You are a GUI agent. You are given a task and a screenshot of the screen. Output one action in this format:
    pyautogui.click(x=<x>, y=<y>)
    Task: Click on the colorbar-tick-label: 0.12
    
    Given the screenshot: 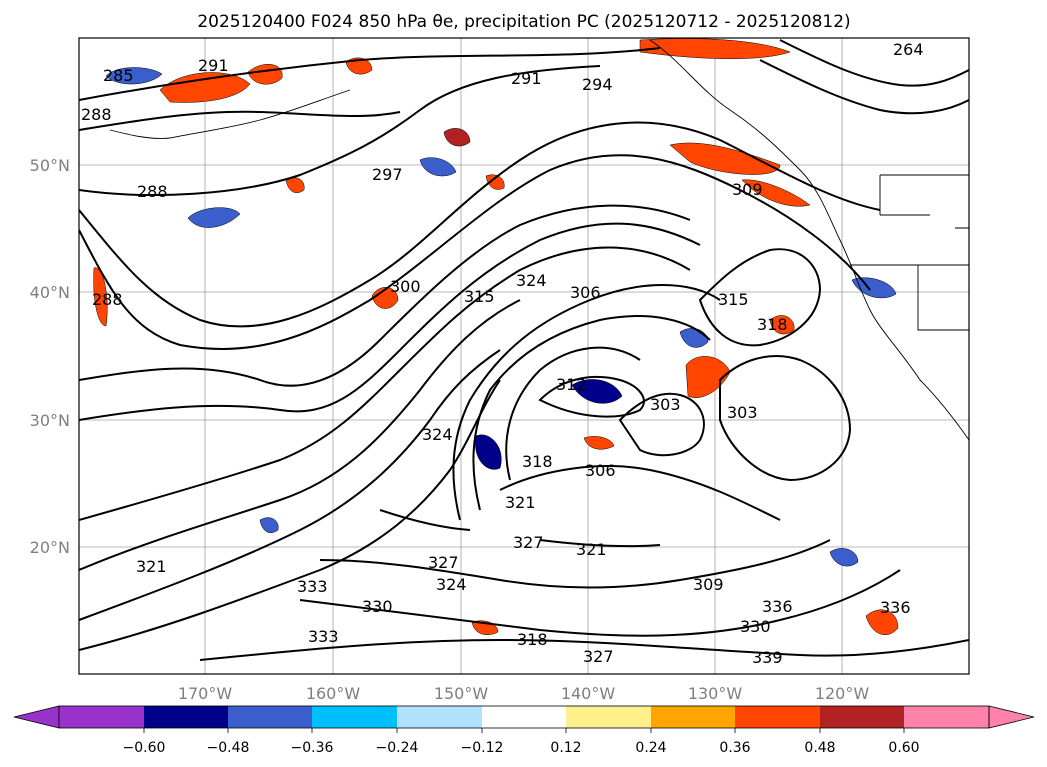 What is the action you would take?
    pyautogui.click(x=565, y=748)
    